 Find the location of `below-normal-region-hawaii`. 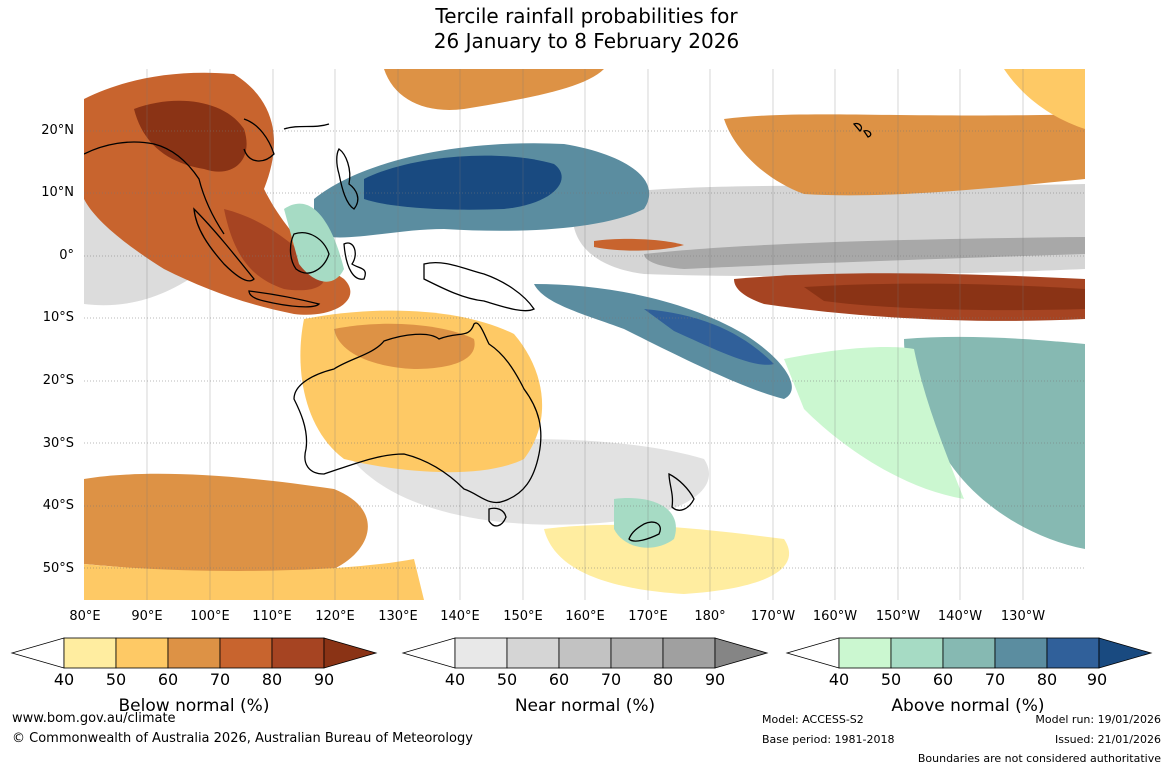

below-normal-region-hawaii is located at coordinates (904, 155).